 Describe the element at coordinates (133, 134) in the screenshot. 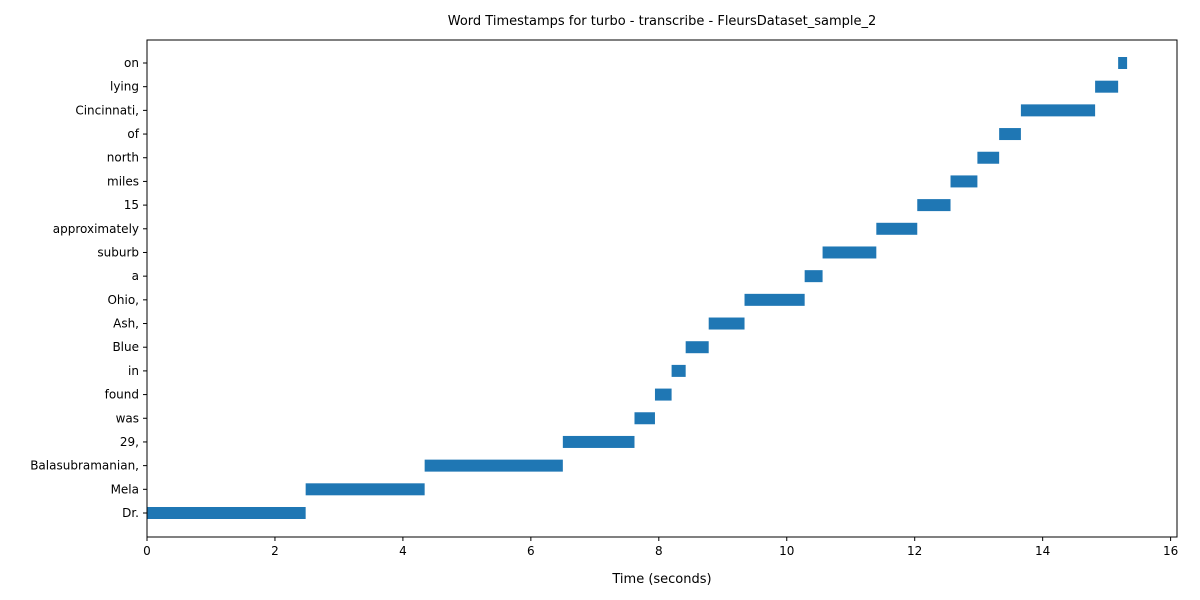

I see `y-tick-label: of` at that location.